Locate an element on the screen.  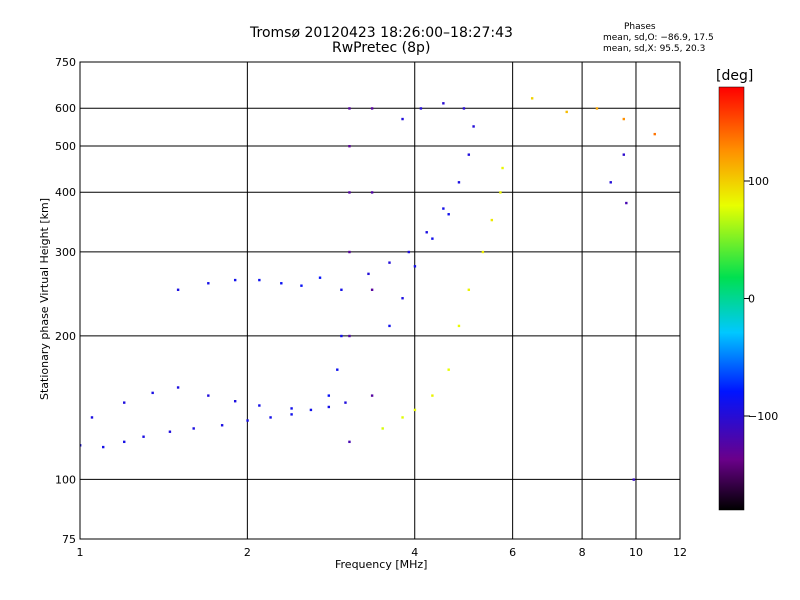
x-axis-label: Frequency [MHz] is located at coordinates (381, 564).